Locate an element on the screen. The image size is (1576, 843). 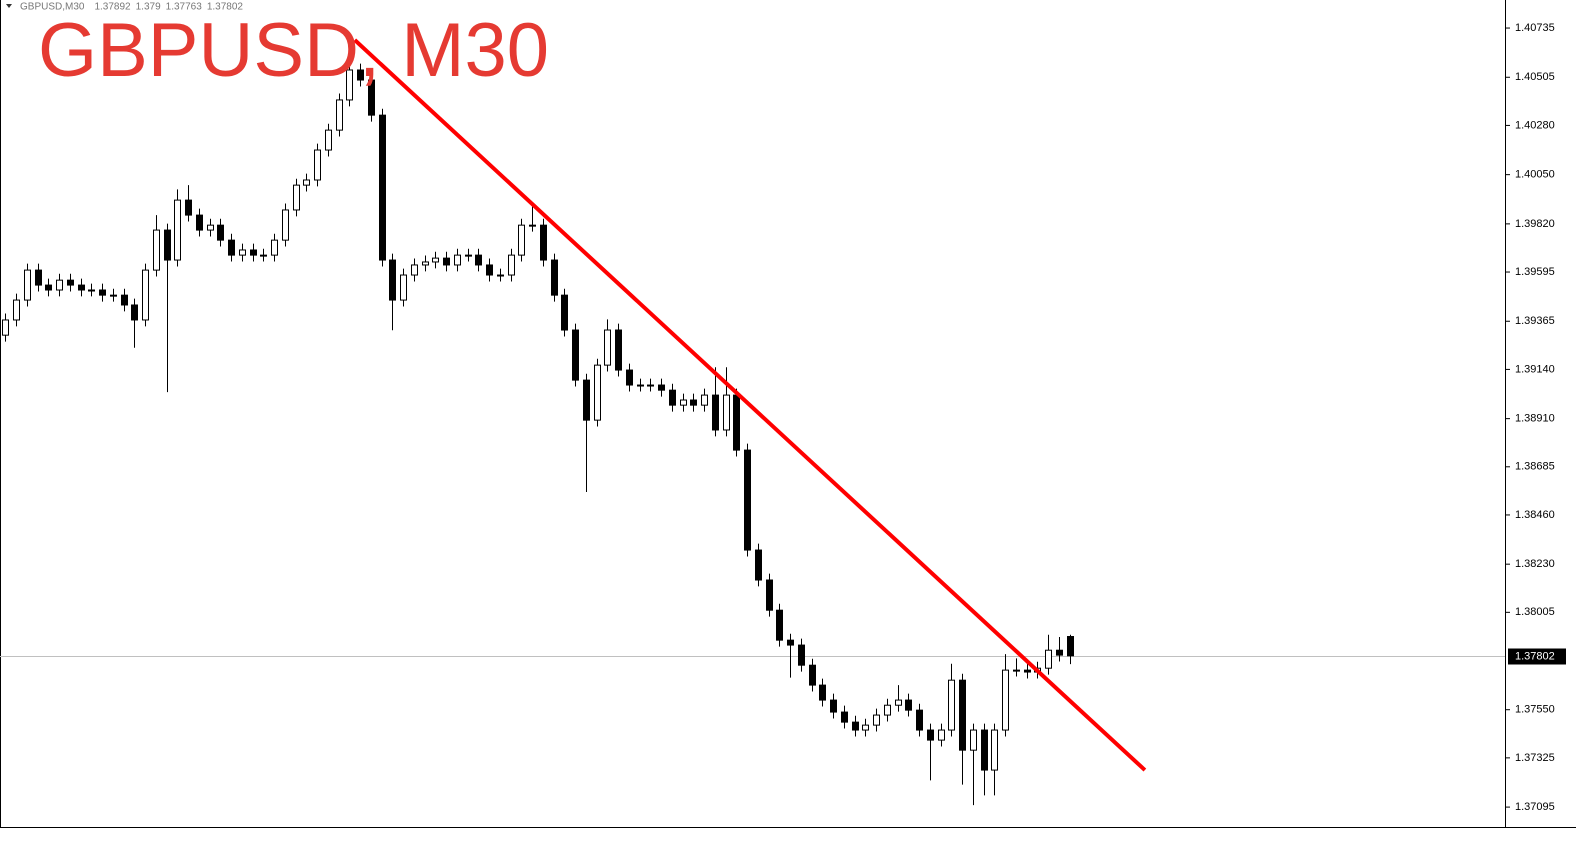
header: GBPUSD,M30 1.37892 1.379 1.37763 1.37802 is located at coordinates (131, 7).